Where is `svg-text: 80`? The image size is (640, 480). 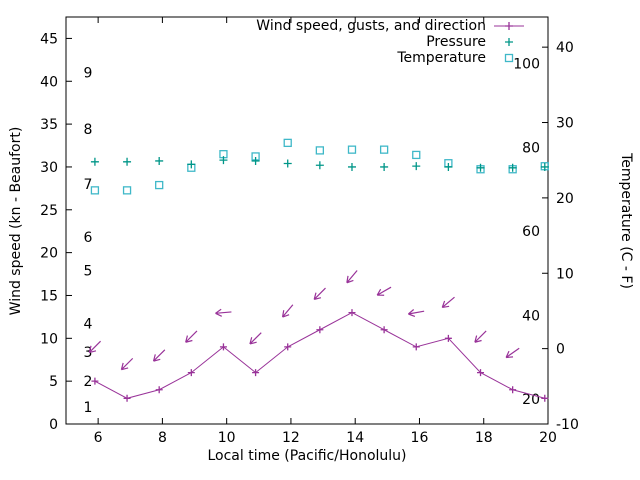 svg-text: 80 is located at coordinates (531, 148).